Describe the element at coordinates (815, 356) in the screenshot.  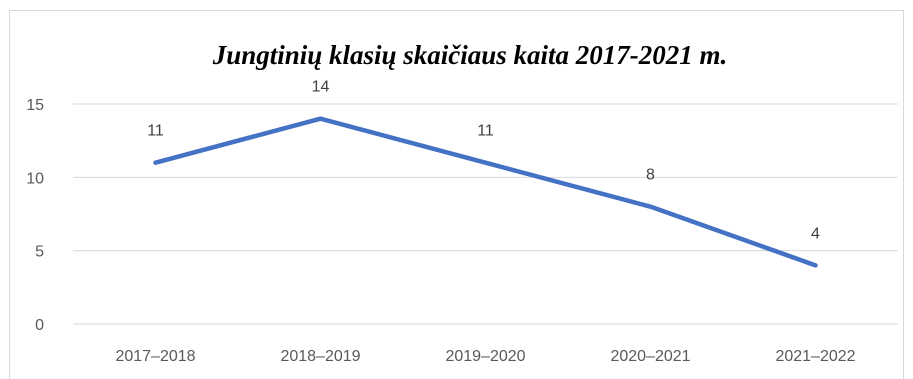
I see `x-tick-label: 2021–2022` at that location.